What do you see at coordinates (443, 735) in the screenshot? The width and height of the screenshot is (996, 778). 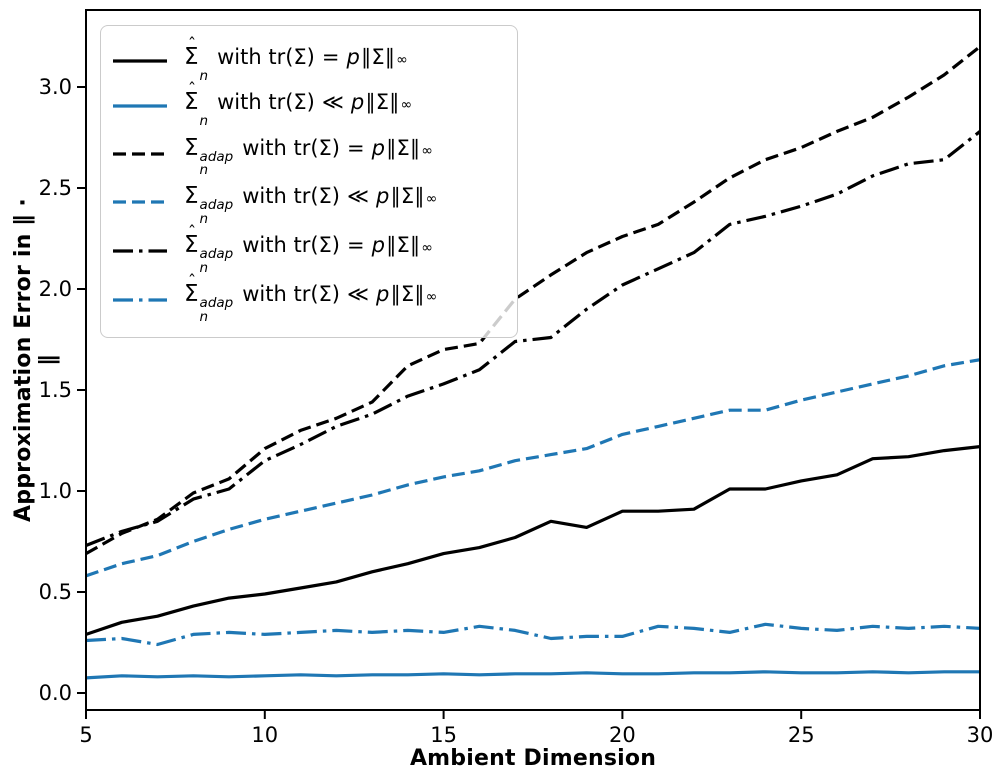 I see `x-tick-label: 15` at bounding box center [443, 735].